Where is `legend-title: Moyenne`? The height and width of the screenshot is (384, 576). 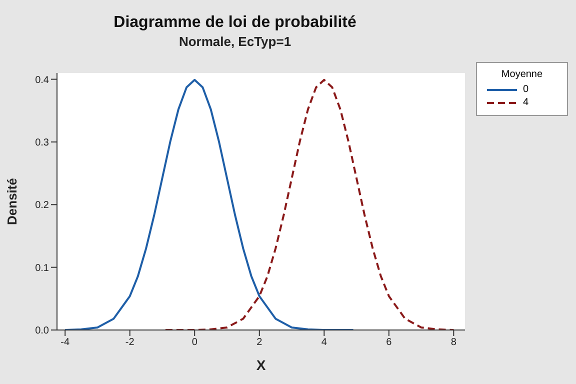
legend-title: Moyenne is located at coordinates (522, 74).